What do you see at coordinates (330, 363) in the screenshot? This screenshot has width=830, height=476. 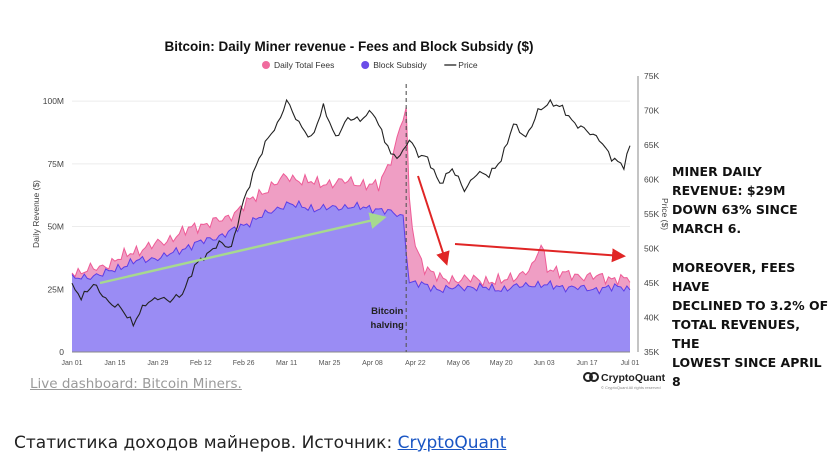 I see `x-tick-label: Mar 25` at bounding box center [330, 363].